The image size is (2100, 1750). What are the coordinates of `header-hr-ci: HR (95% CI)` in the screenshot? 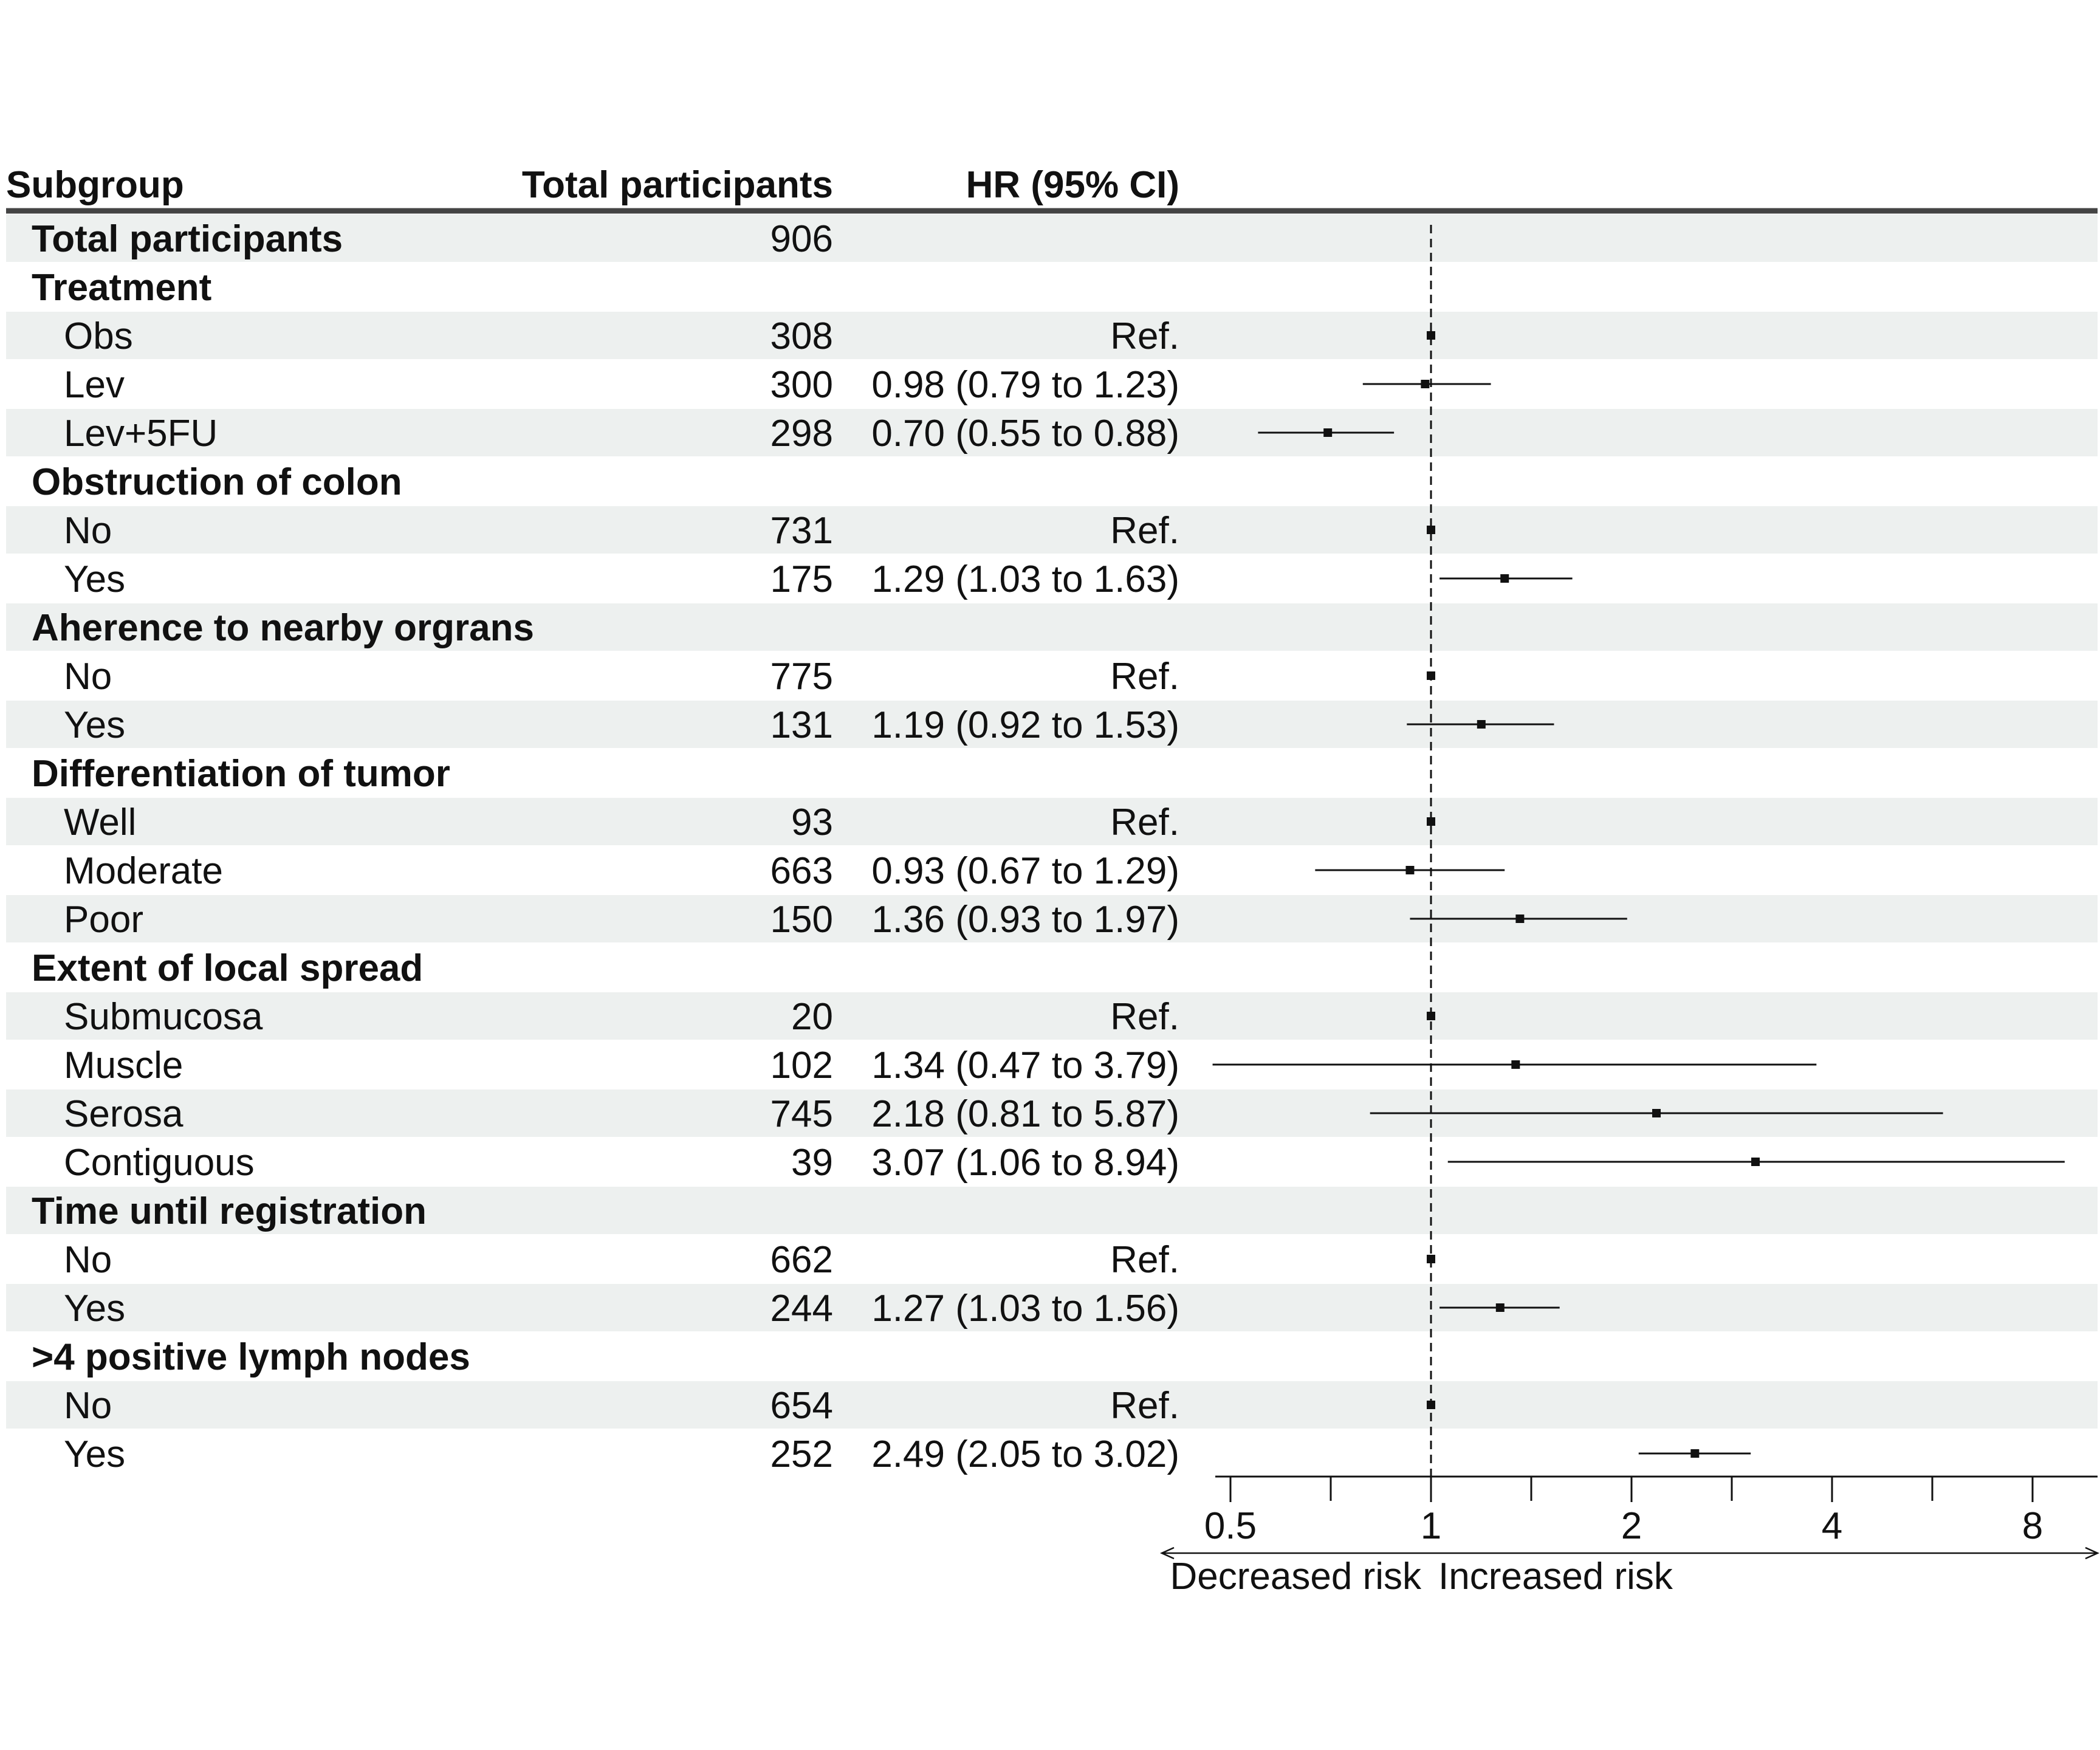 It's located at (1072, 185).